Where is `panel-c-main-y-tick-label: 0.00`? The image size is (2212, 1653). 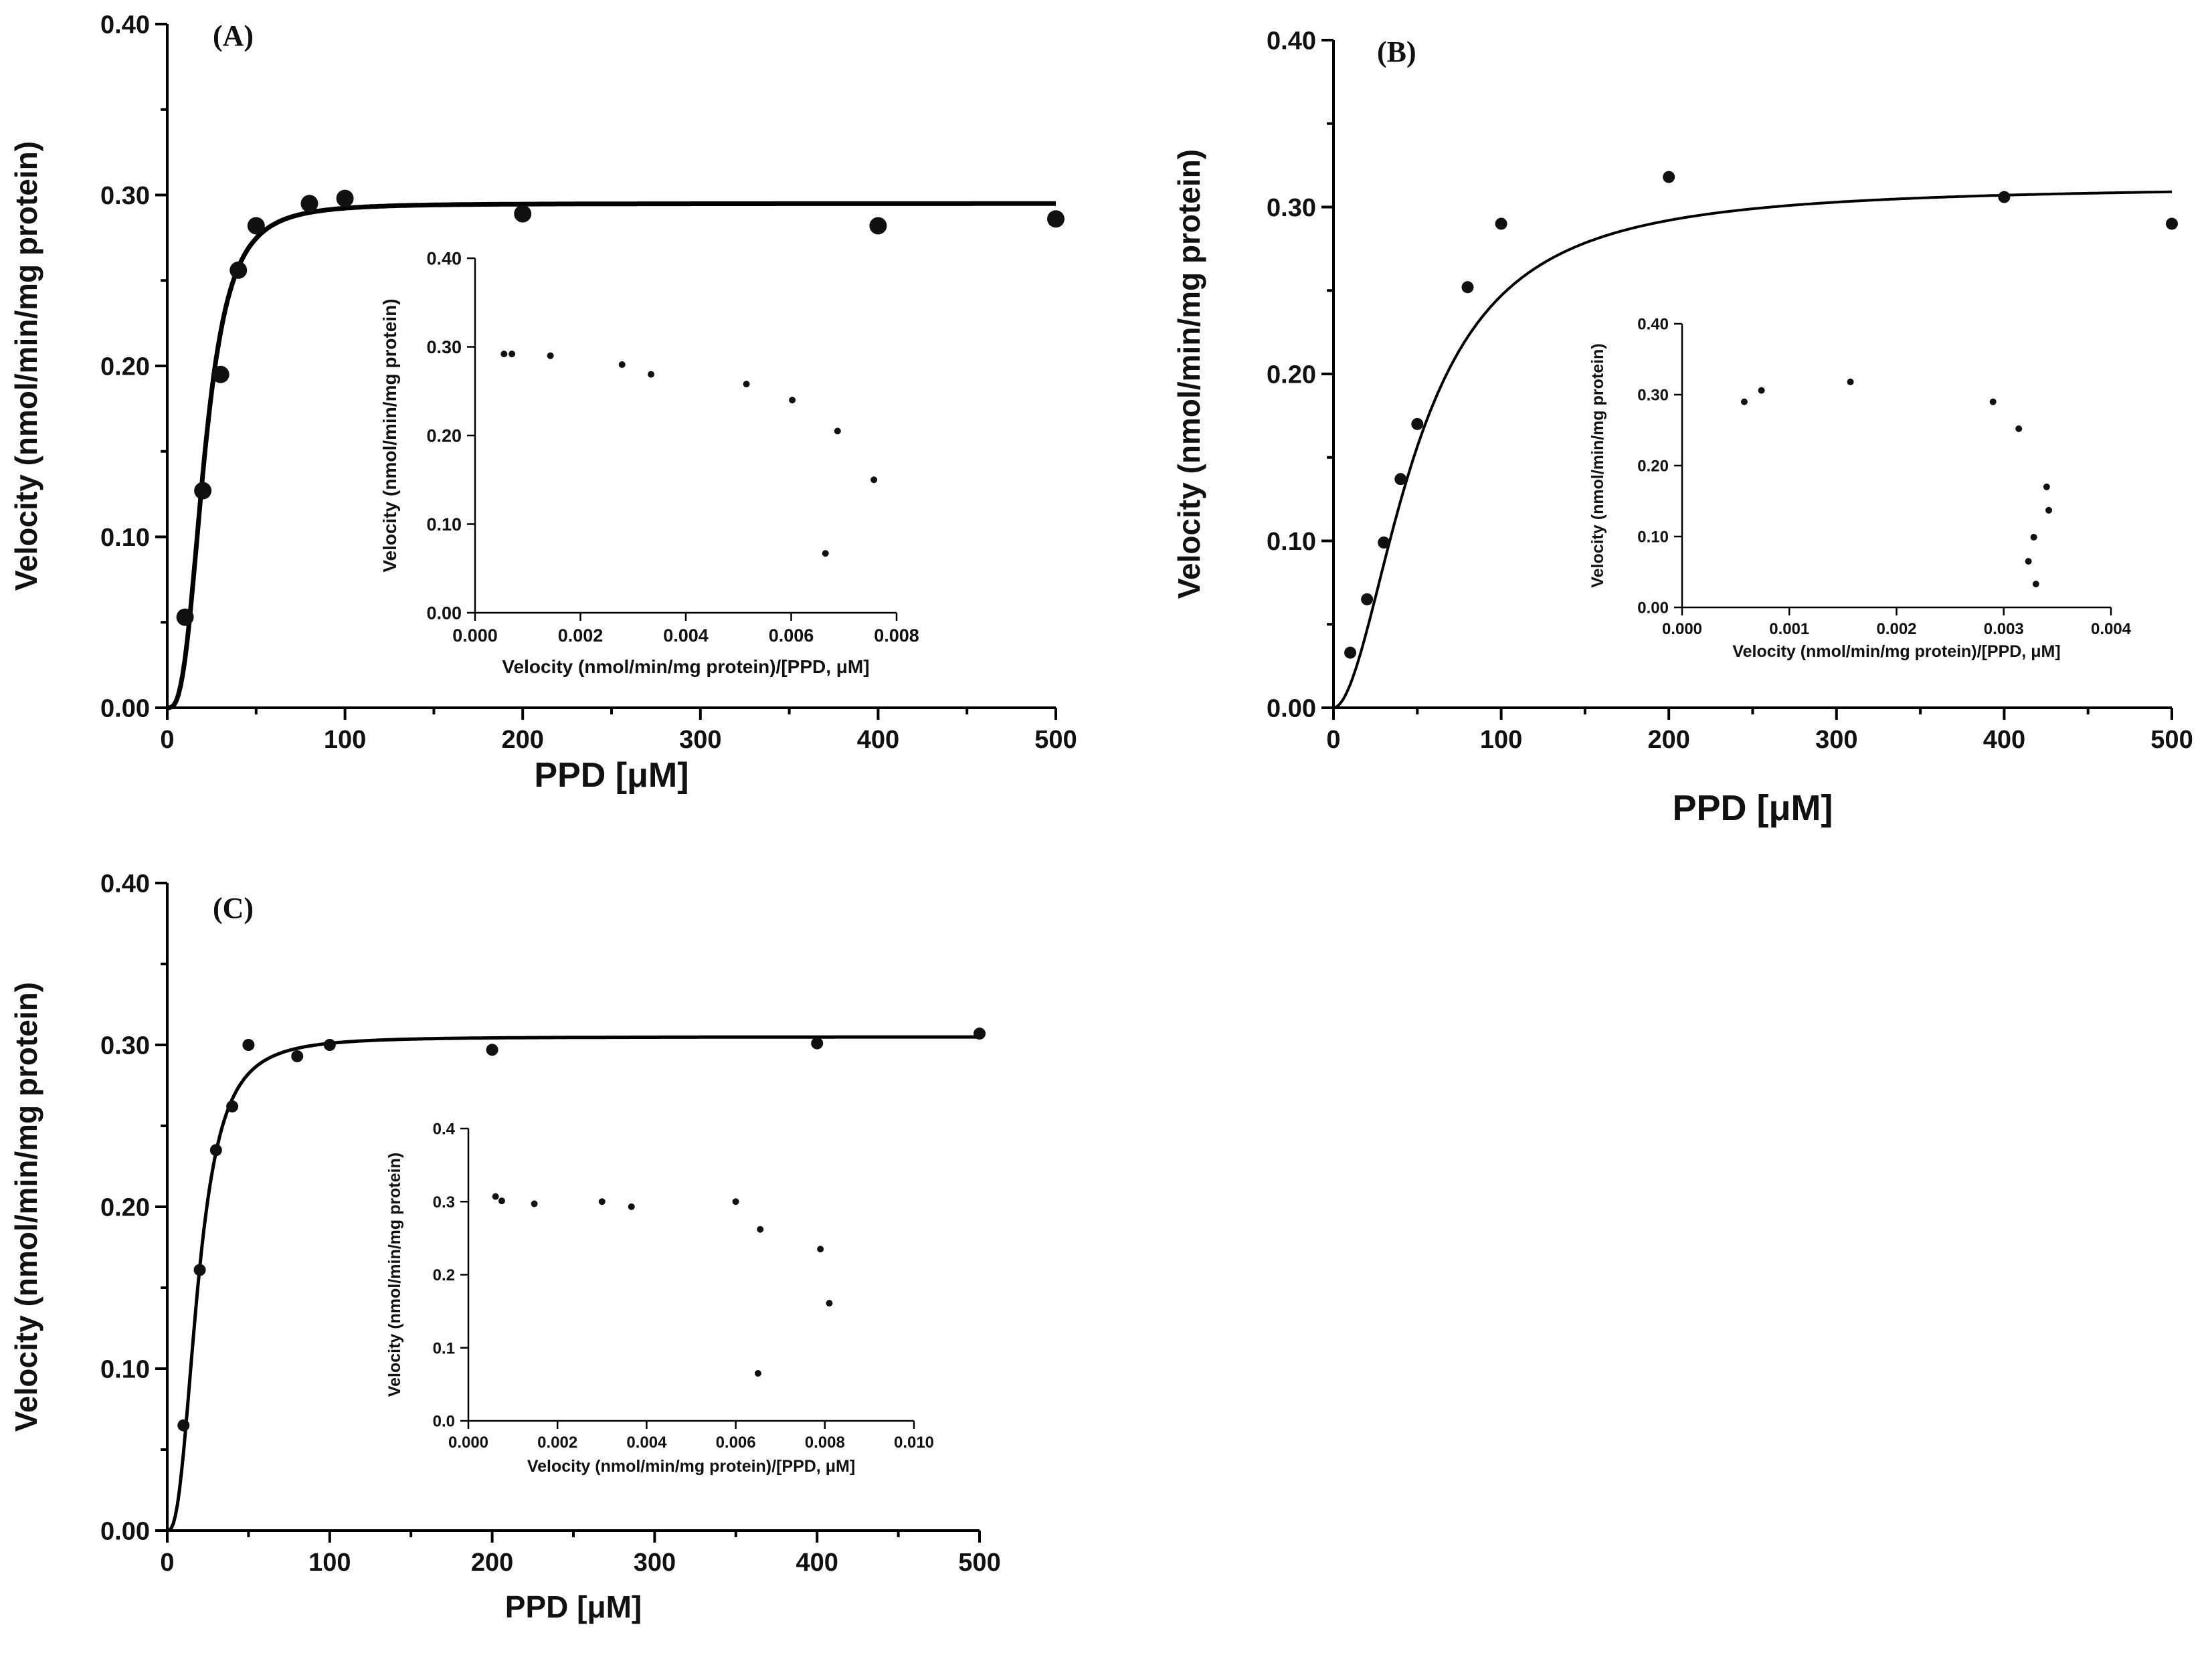 panel-c-main-y-tick-label: 0.00 is located at coordinates (125, 1532).